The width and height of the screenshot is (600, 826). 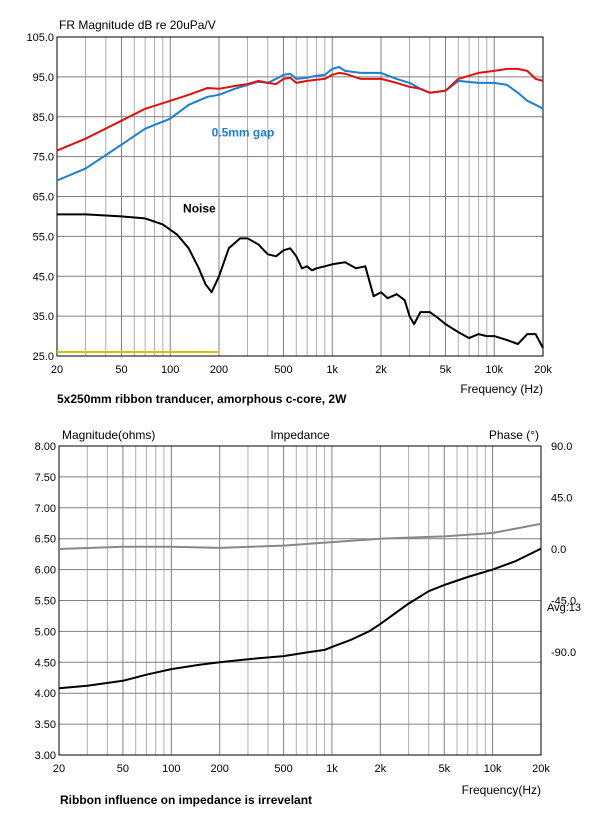 What do you see at coordinates (45, 725) in the screenshot?
I see `imp-y-tick-label: 3.50` at bounding box center [45, 725].